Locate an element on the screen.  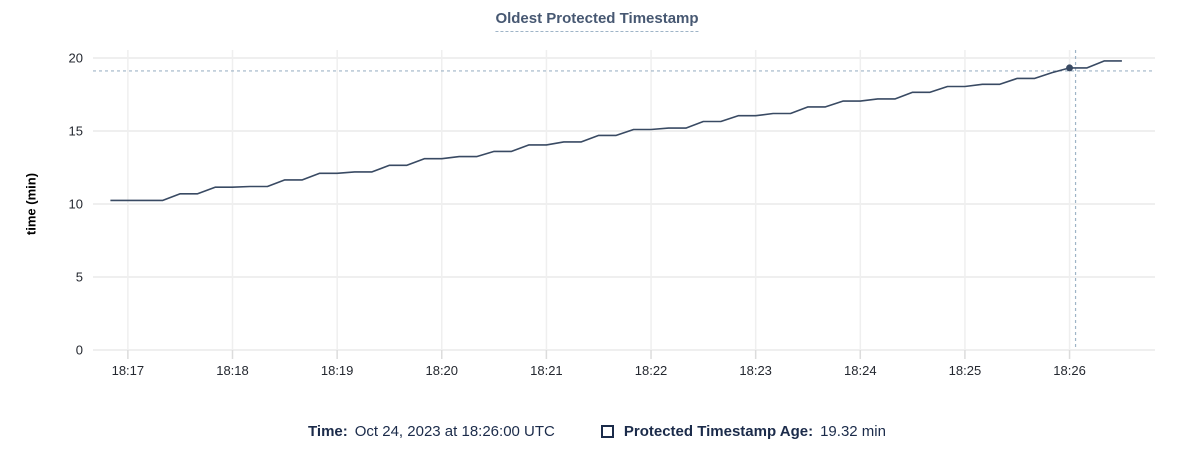
y-tick-label: 20 is located at coordinates (76, 58).